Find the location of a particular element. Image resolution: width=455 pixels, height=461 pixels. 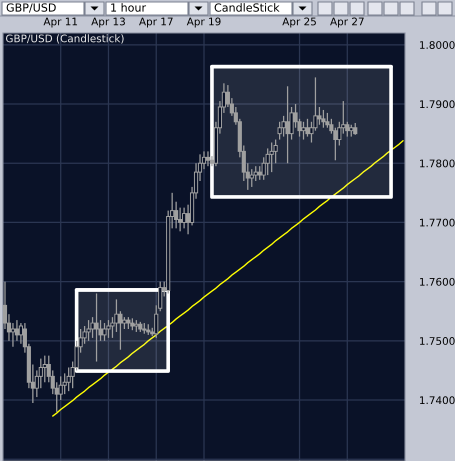

text: CandleStick is located at coordinates (247, 7).